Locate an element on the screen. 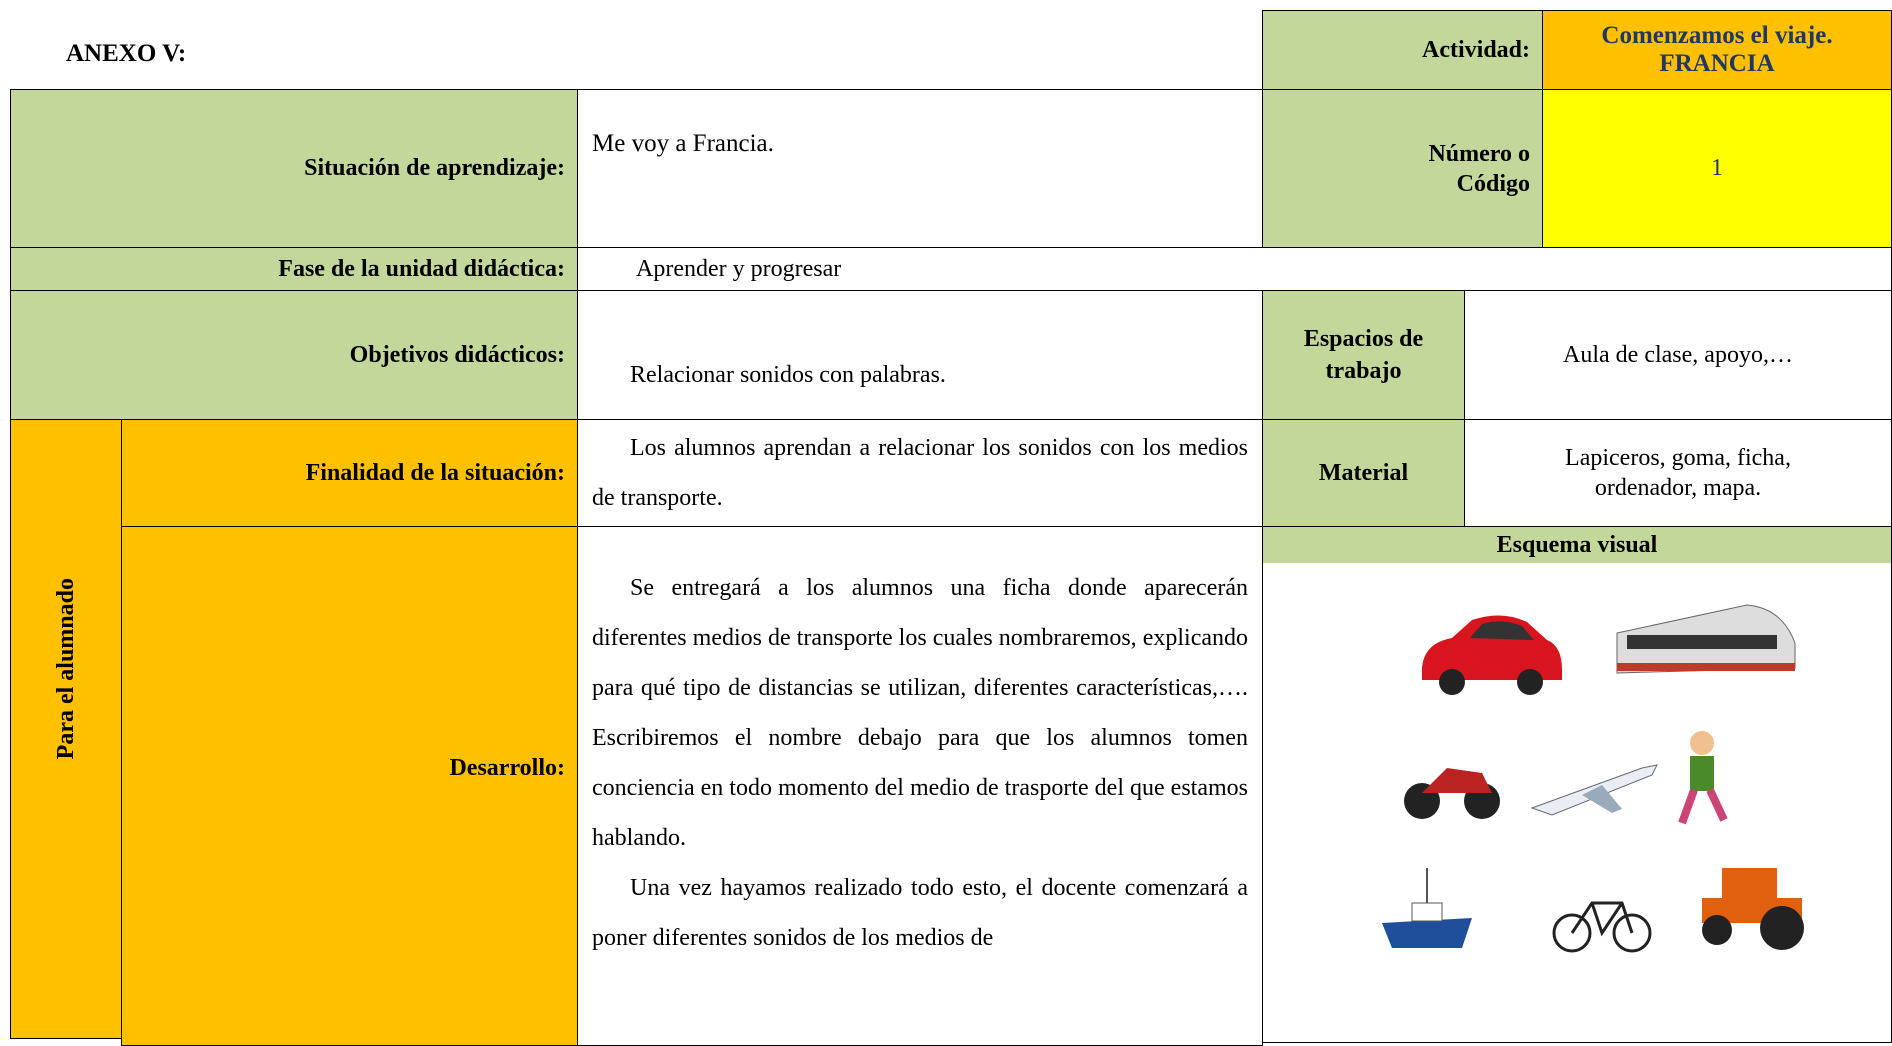 Image resolution: width=1892 pixels, height=1046 pixels. transport-images is located at coordinates (1593, 778).